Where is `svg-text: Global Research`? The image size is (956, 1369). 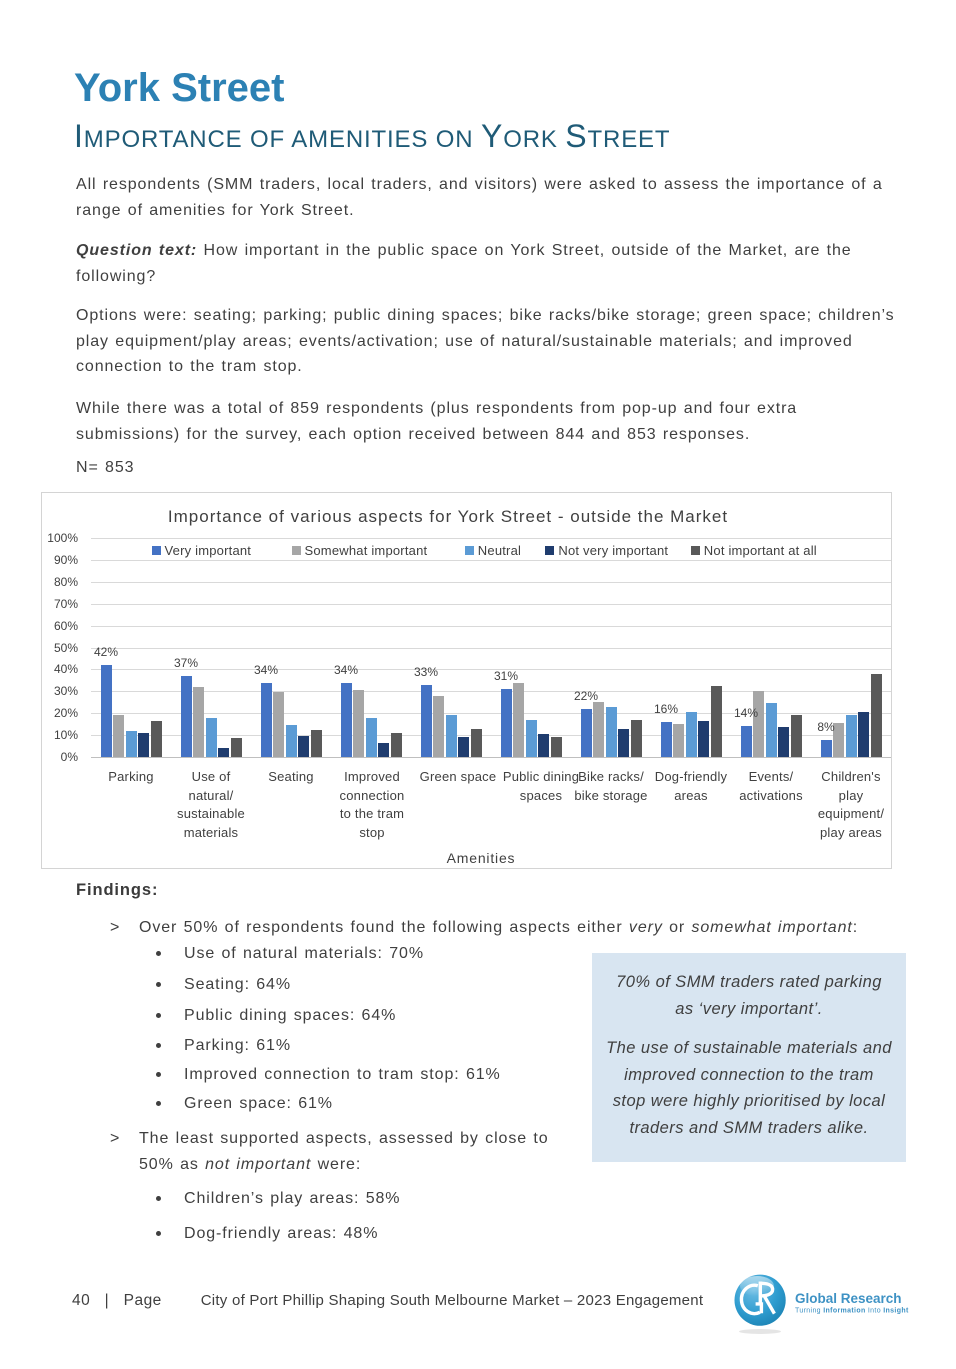 svg-text: Global Research is located at coordinates (848, 1298).